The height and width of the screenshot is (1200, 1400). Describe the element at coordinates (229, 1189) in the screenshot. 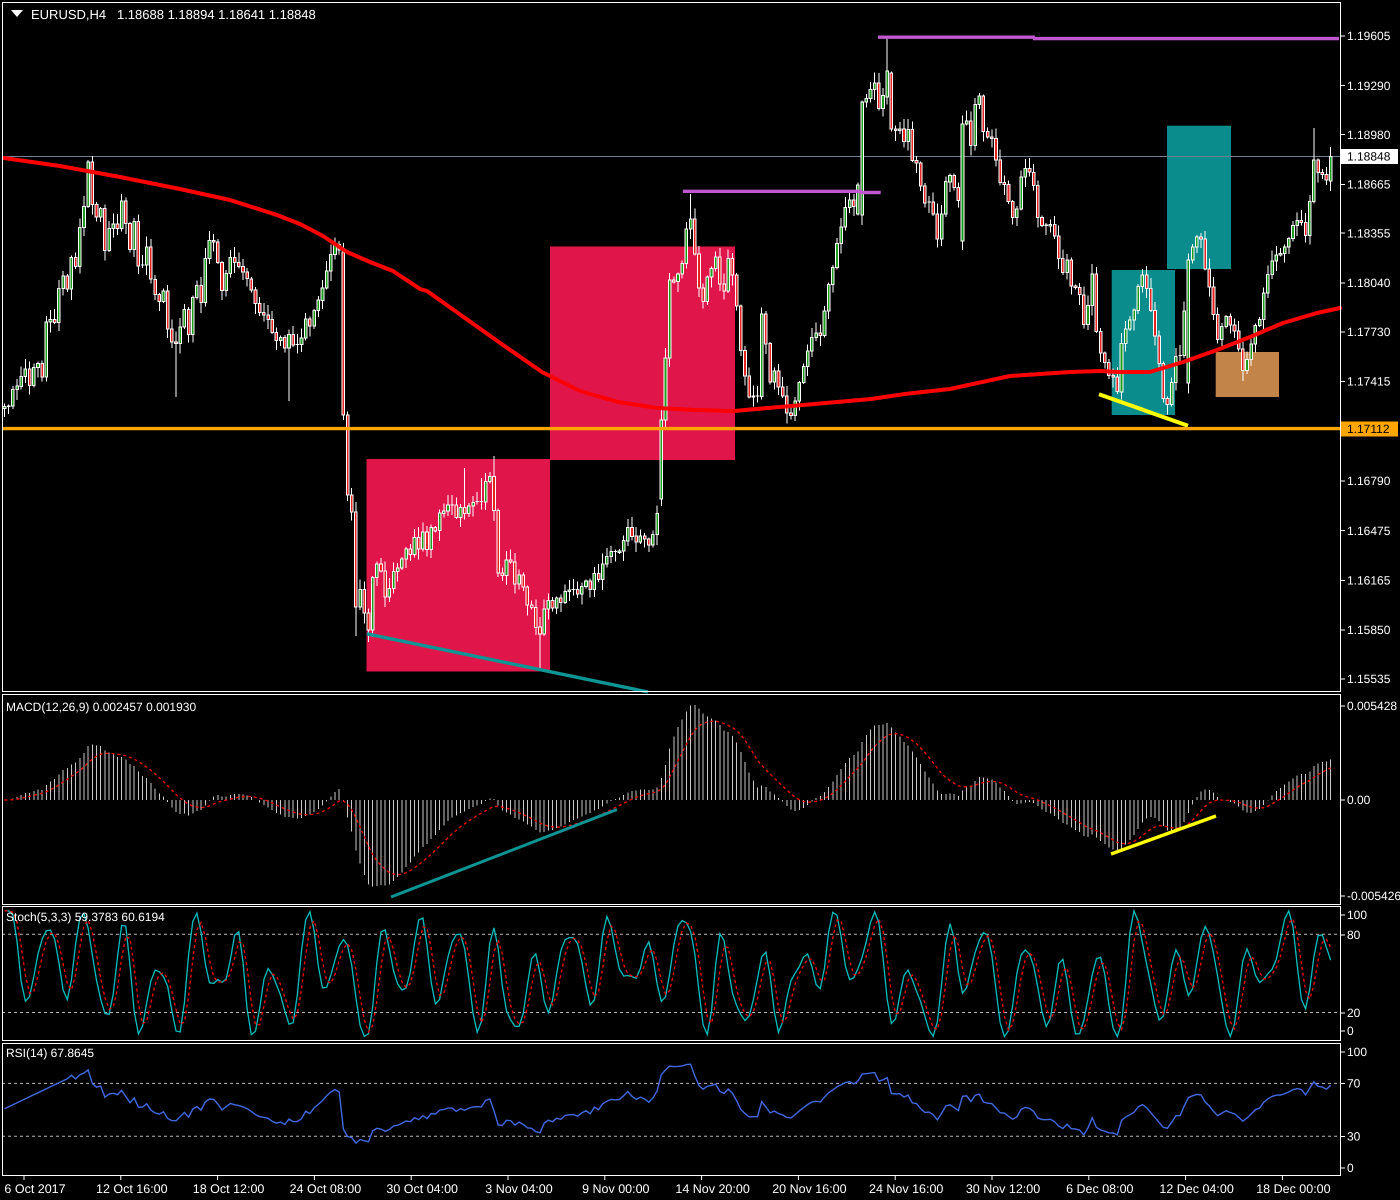

I see `svg-text: 18 Oct 12:00` at that location.